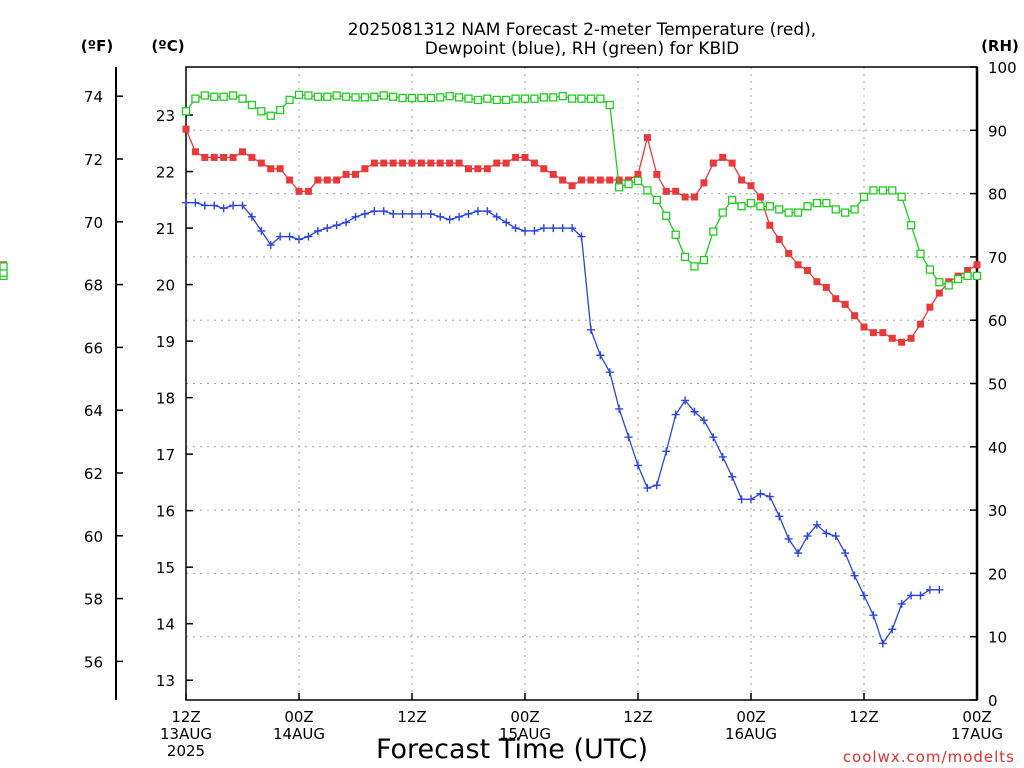  Describe the element at coordinates (93, 411) in the screenshot. I see `fahrenheit-tick-label: 64` at that location.